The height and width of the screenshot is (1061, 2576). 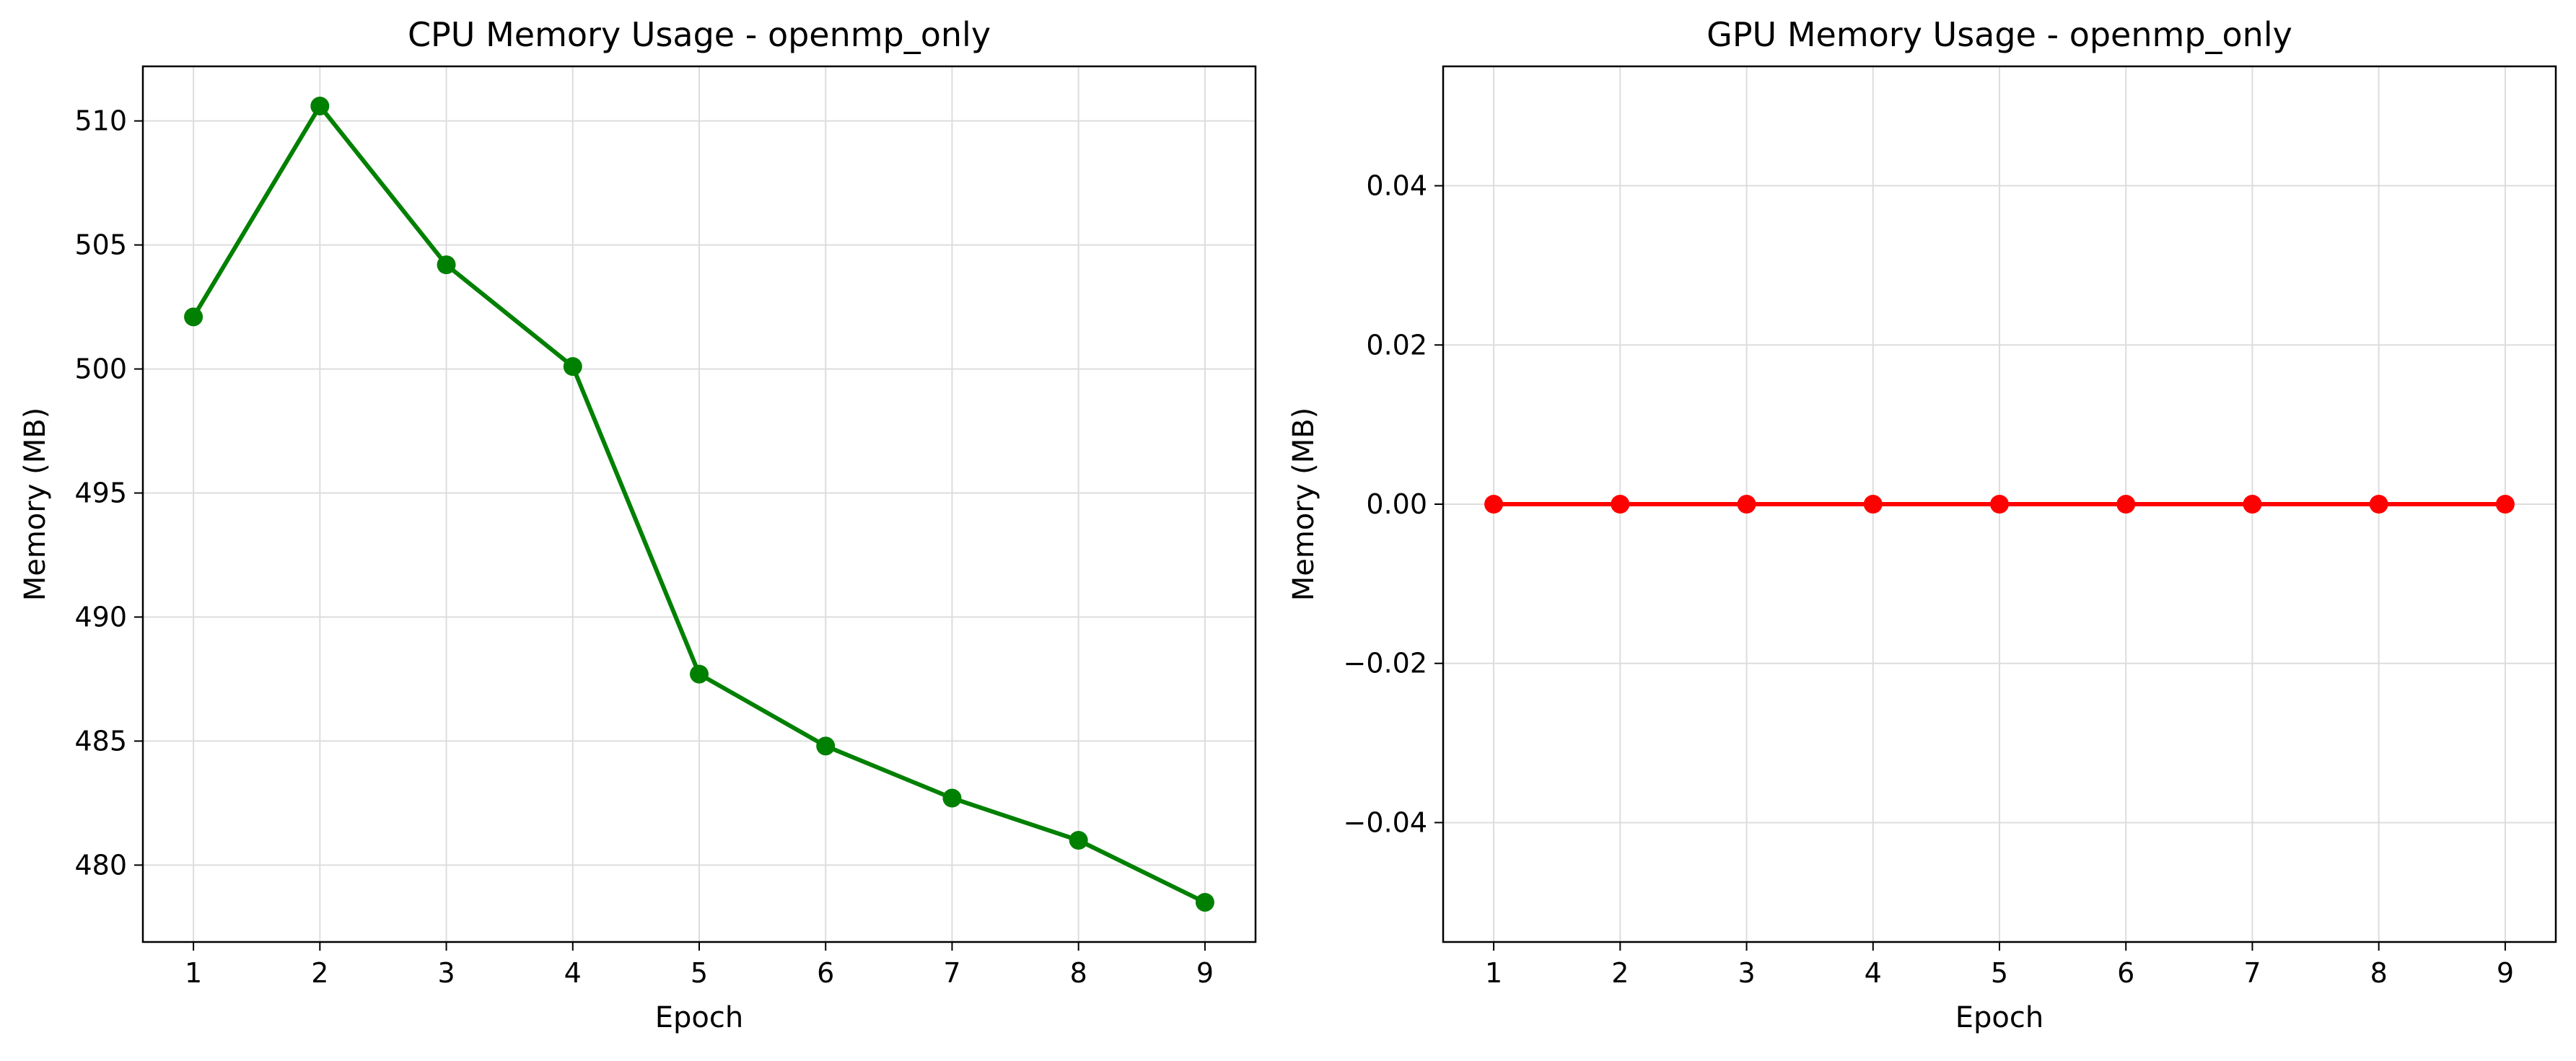 What do you see at coordinates (1999, 973) in the screenshot?
I see `gpu-x-tick-label: 5` at bounding box center [1999, 973].